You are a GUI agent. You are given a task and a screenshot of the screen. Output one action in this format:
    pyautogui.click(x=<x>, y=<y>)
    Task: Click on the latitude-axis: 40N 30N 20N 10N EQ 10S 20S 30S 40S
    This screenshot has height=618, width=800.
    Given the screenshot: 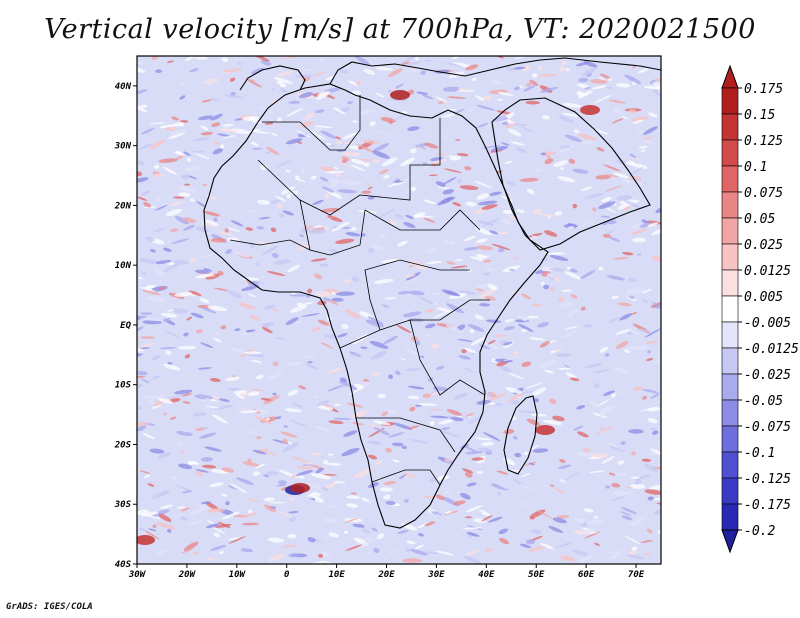 What is the action you would take?
    pyautogui.click(x=125, y=326)
    